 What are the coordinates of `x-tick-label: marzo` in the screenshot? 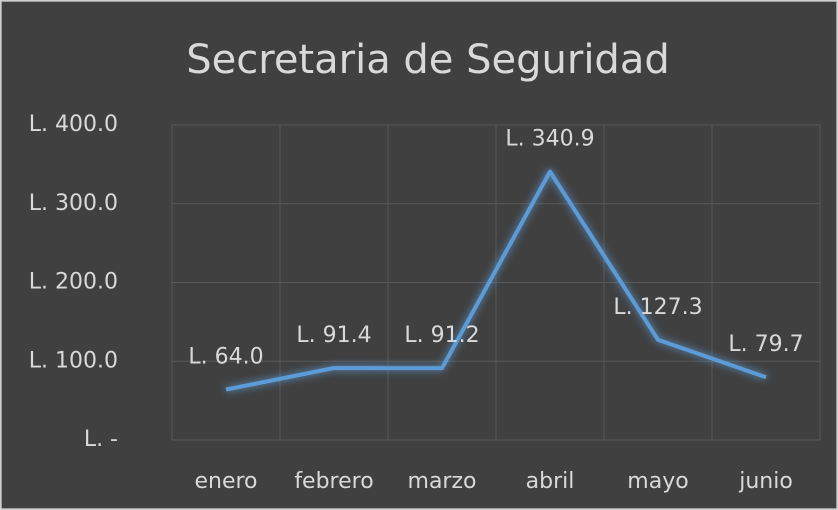 It's located at (442, 481).